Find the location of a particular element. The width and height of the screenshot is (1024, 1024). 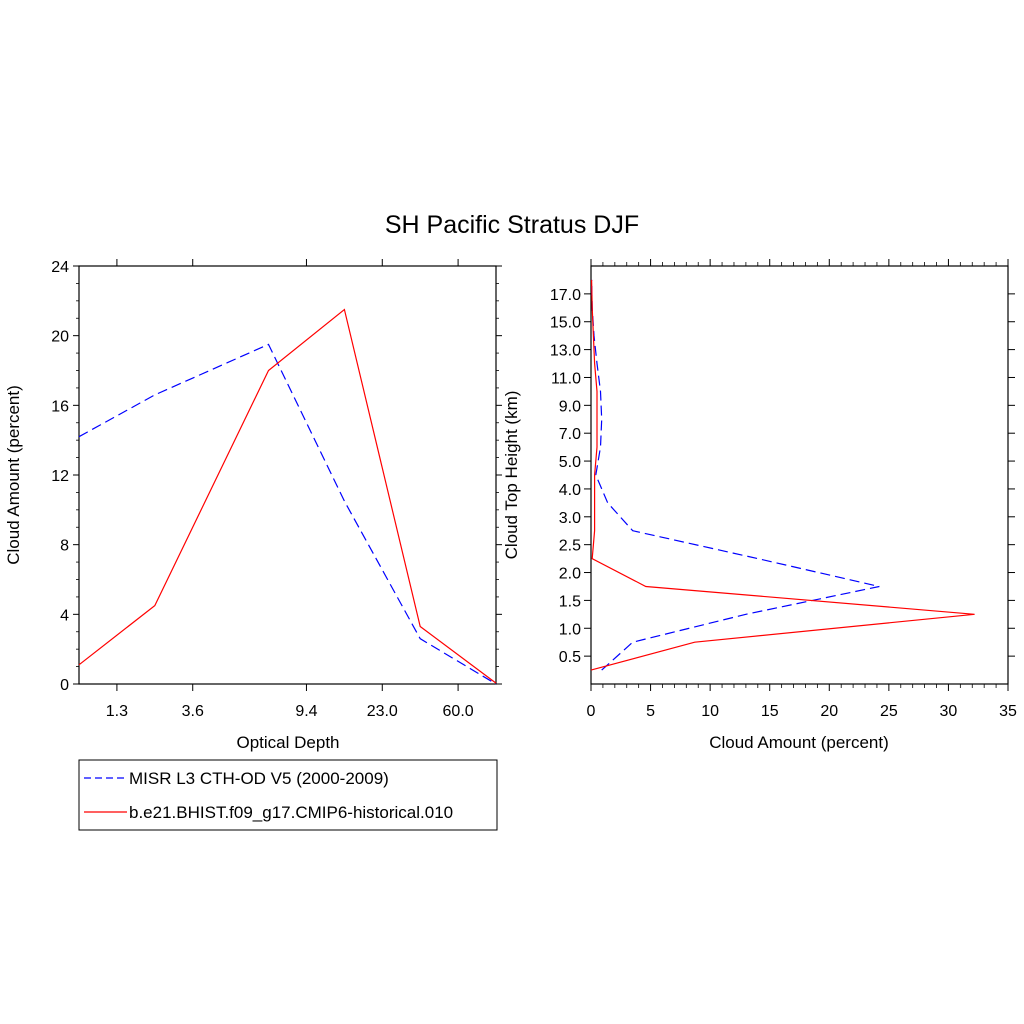

left-y-tick-label: 8 is located at coordinates (64, 546).